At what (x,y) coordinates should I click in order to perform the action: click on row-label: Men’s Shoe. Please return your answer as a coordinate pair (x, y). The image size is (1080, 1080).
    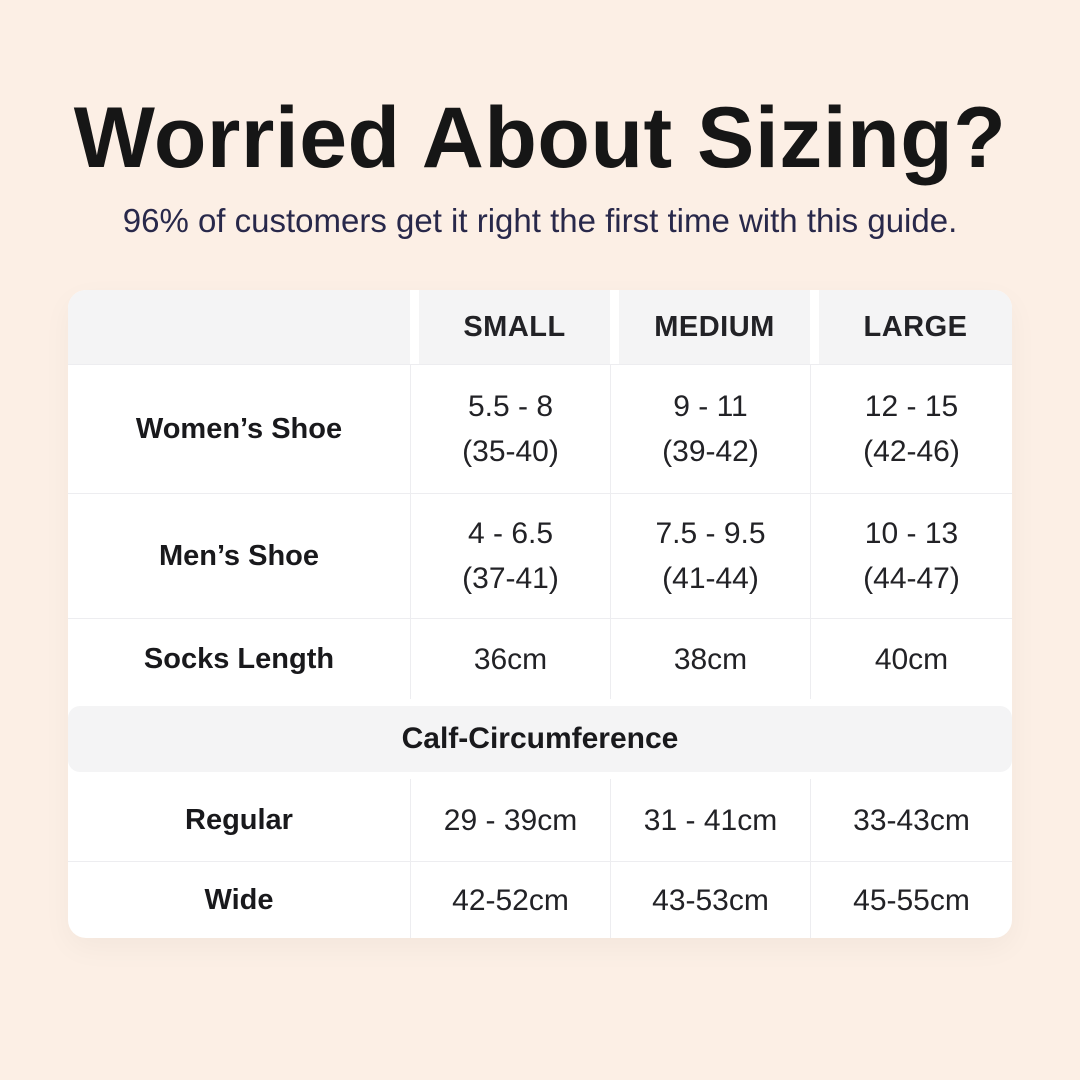
    Looking at the image, I should click on (239, 555).